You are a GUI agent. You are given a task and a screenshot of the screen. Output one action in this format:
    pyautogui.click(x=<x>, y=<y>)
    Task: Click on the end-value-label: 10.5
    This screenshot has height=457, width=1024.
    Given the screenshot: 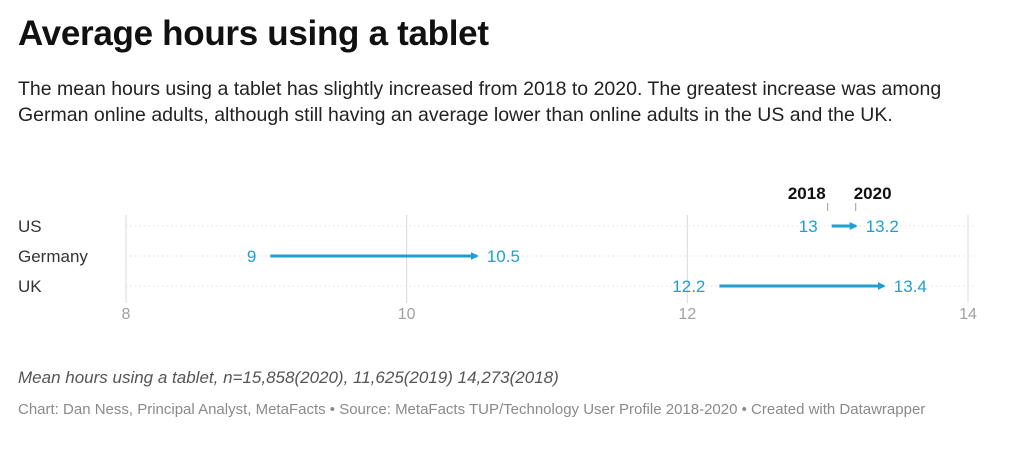 What is the action you would take?
    pyautogui.click(x=503, y=256)
    